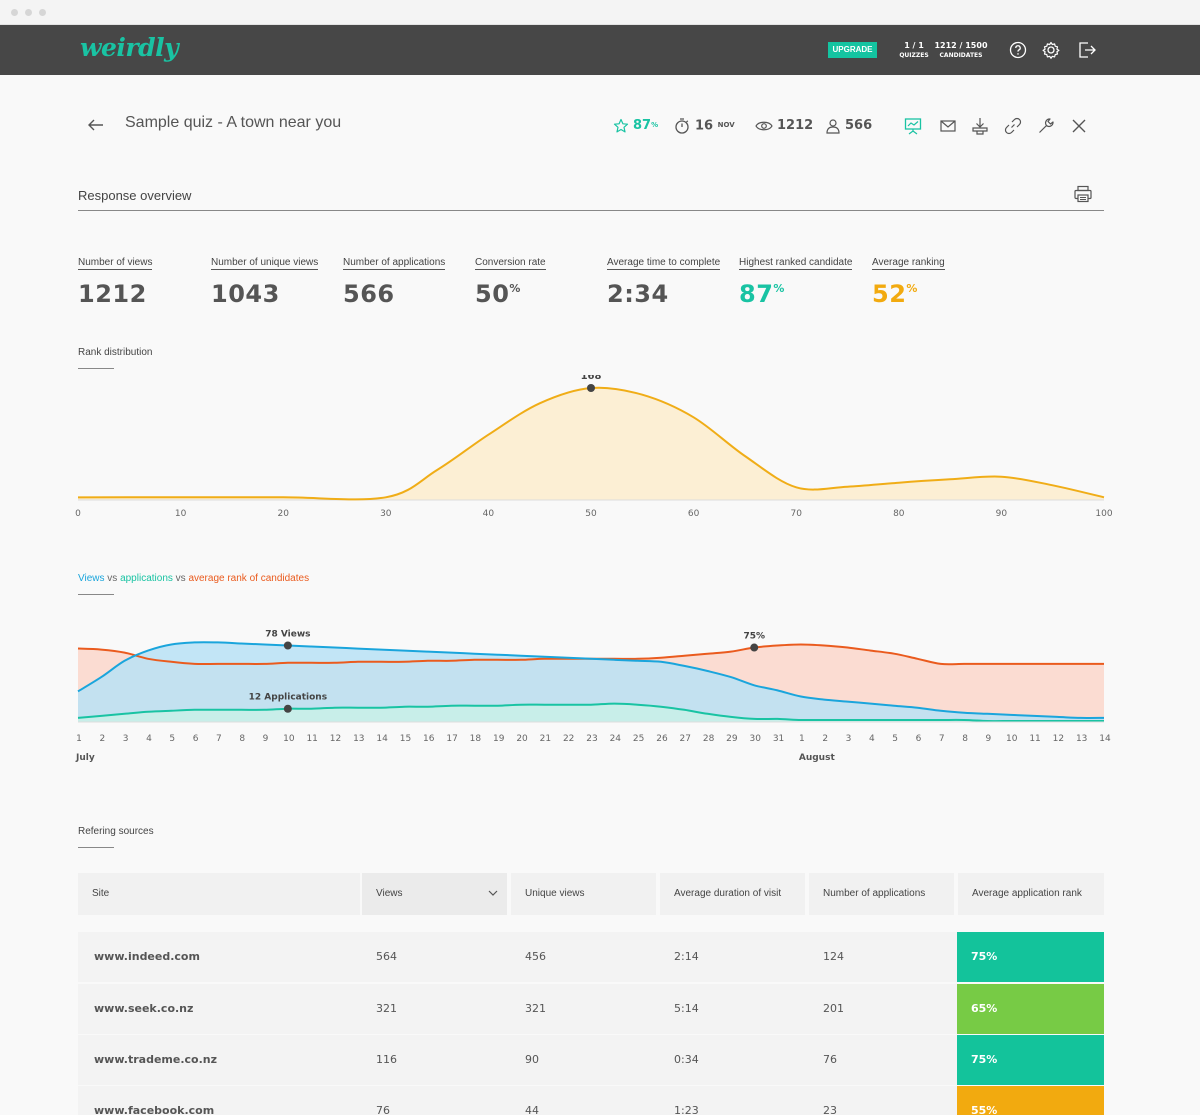  What do you see at coordinates (591, 443) in the screenshot?
I see `rank-line` at bounding box center [591, 443].